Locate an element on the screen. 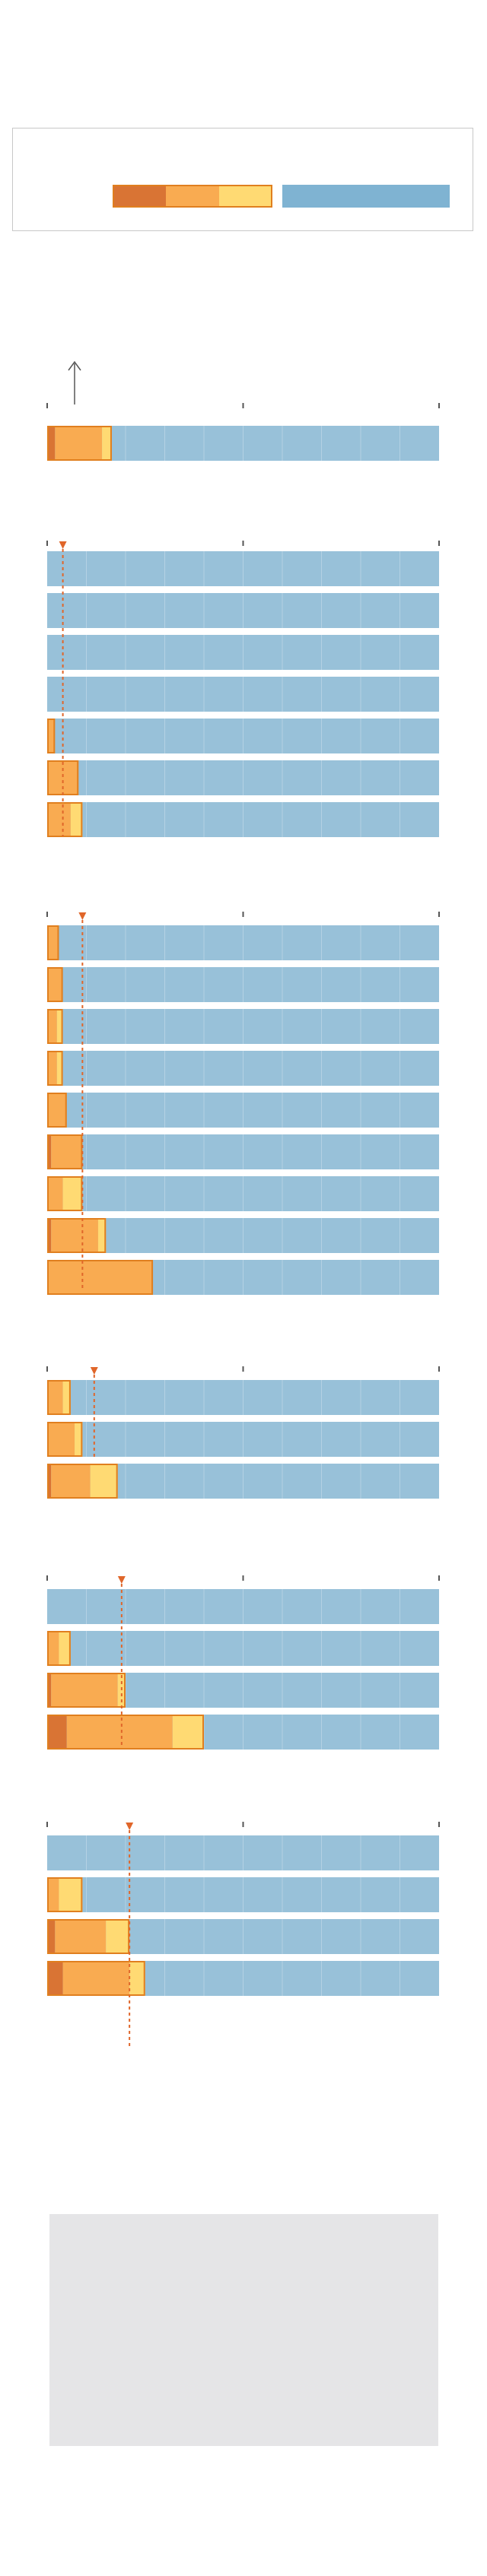 The width and height of the screenshot is (487, 2576). marker-triangle-g5 is located at coordinates (130, 1827).